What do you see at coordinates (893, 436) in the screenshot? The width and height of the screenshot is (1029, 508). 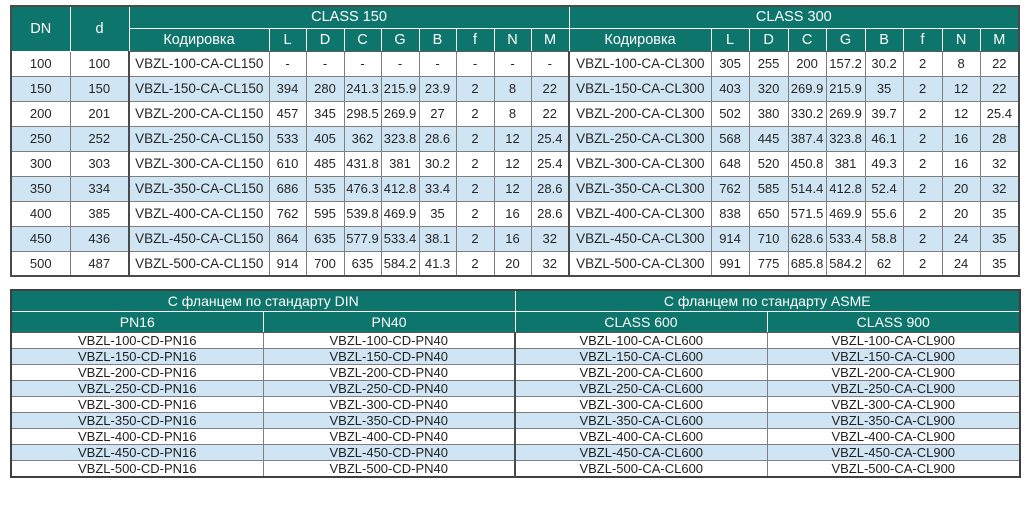 I see `class900-code-cell: VBZL-400-CA-CL900` at bounding box center [893, 436].